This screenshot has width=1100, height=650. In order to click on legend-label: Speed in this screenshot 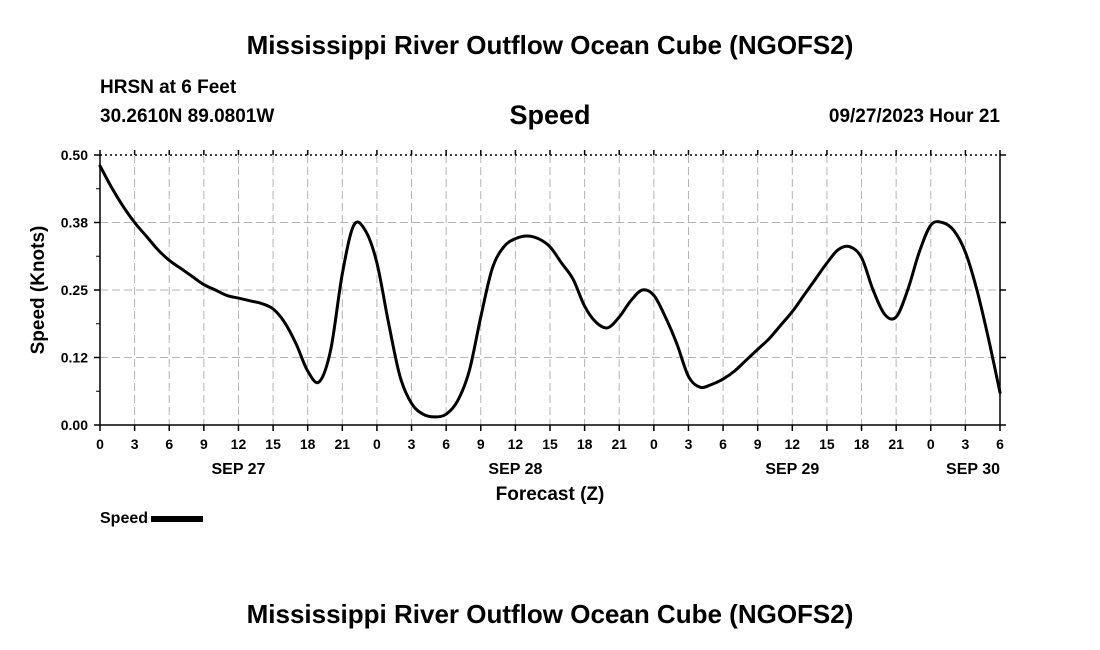, I will do `click(124, 518)`.